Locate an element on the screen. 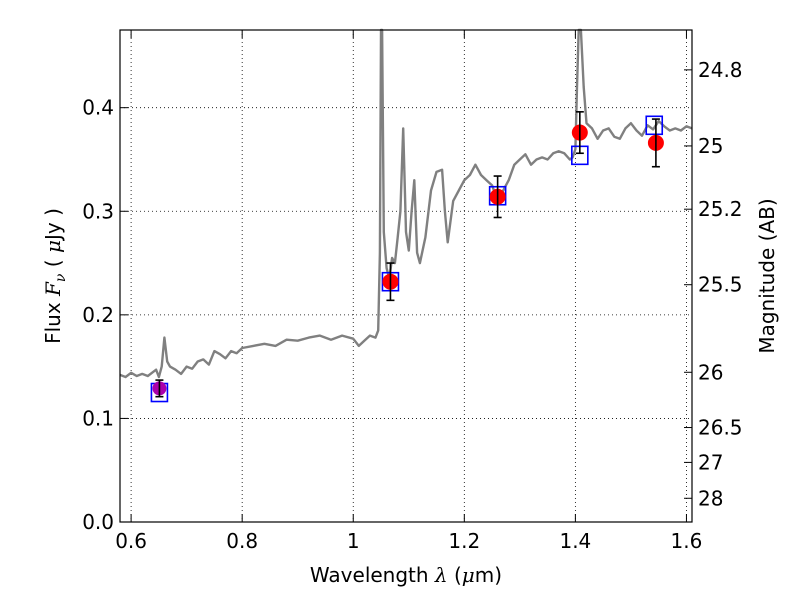 The width and height of the screenshot is (800, 600). magnitude-tick-label: 27 is located at coordinates (710, 462).